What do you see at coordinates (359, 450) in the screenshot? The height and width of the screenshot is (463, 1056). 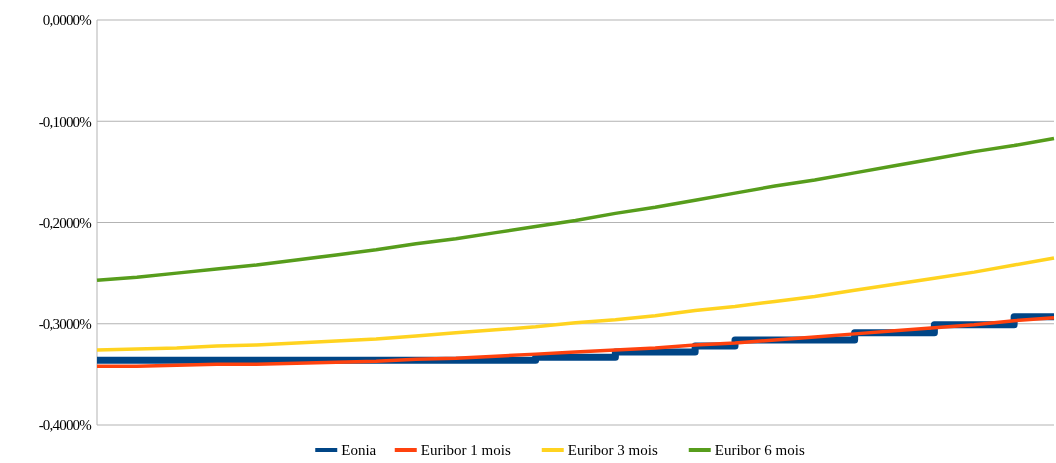 I see `legend-label: Eonia` at bounding box center [359, 450].